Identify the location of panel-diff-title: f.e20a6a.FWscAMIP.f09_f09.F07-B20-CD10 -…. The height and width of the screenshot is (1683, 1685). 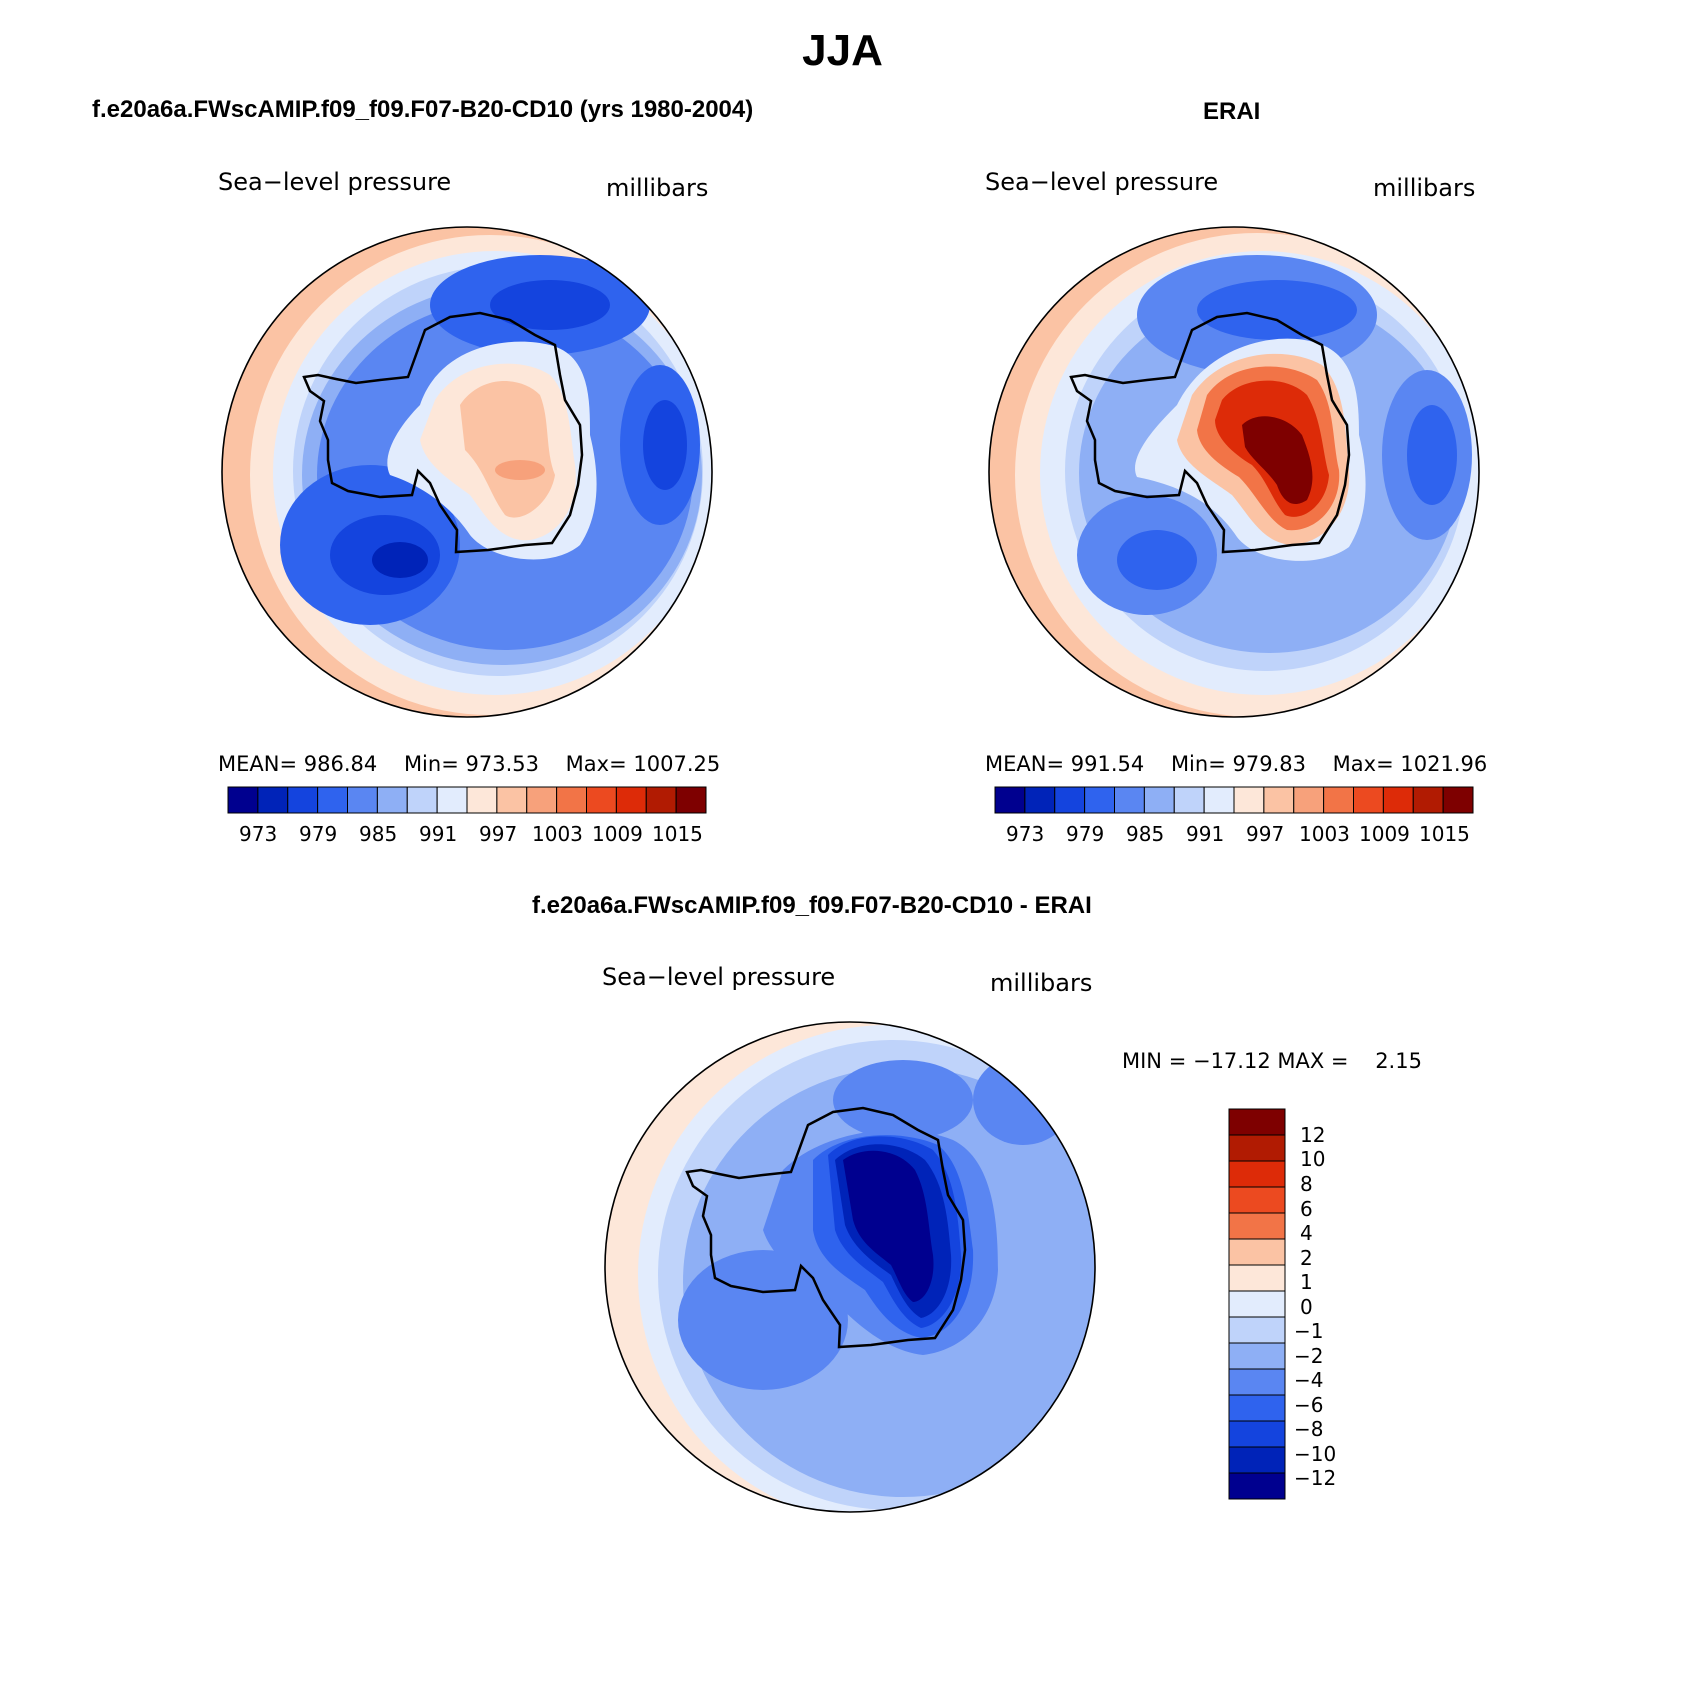
(812, 905).